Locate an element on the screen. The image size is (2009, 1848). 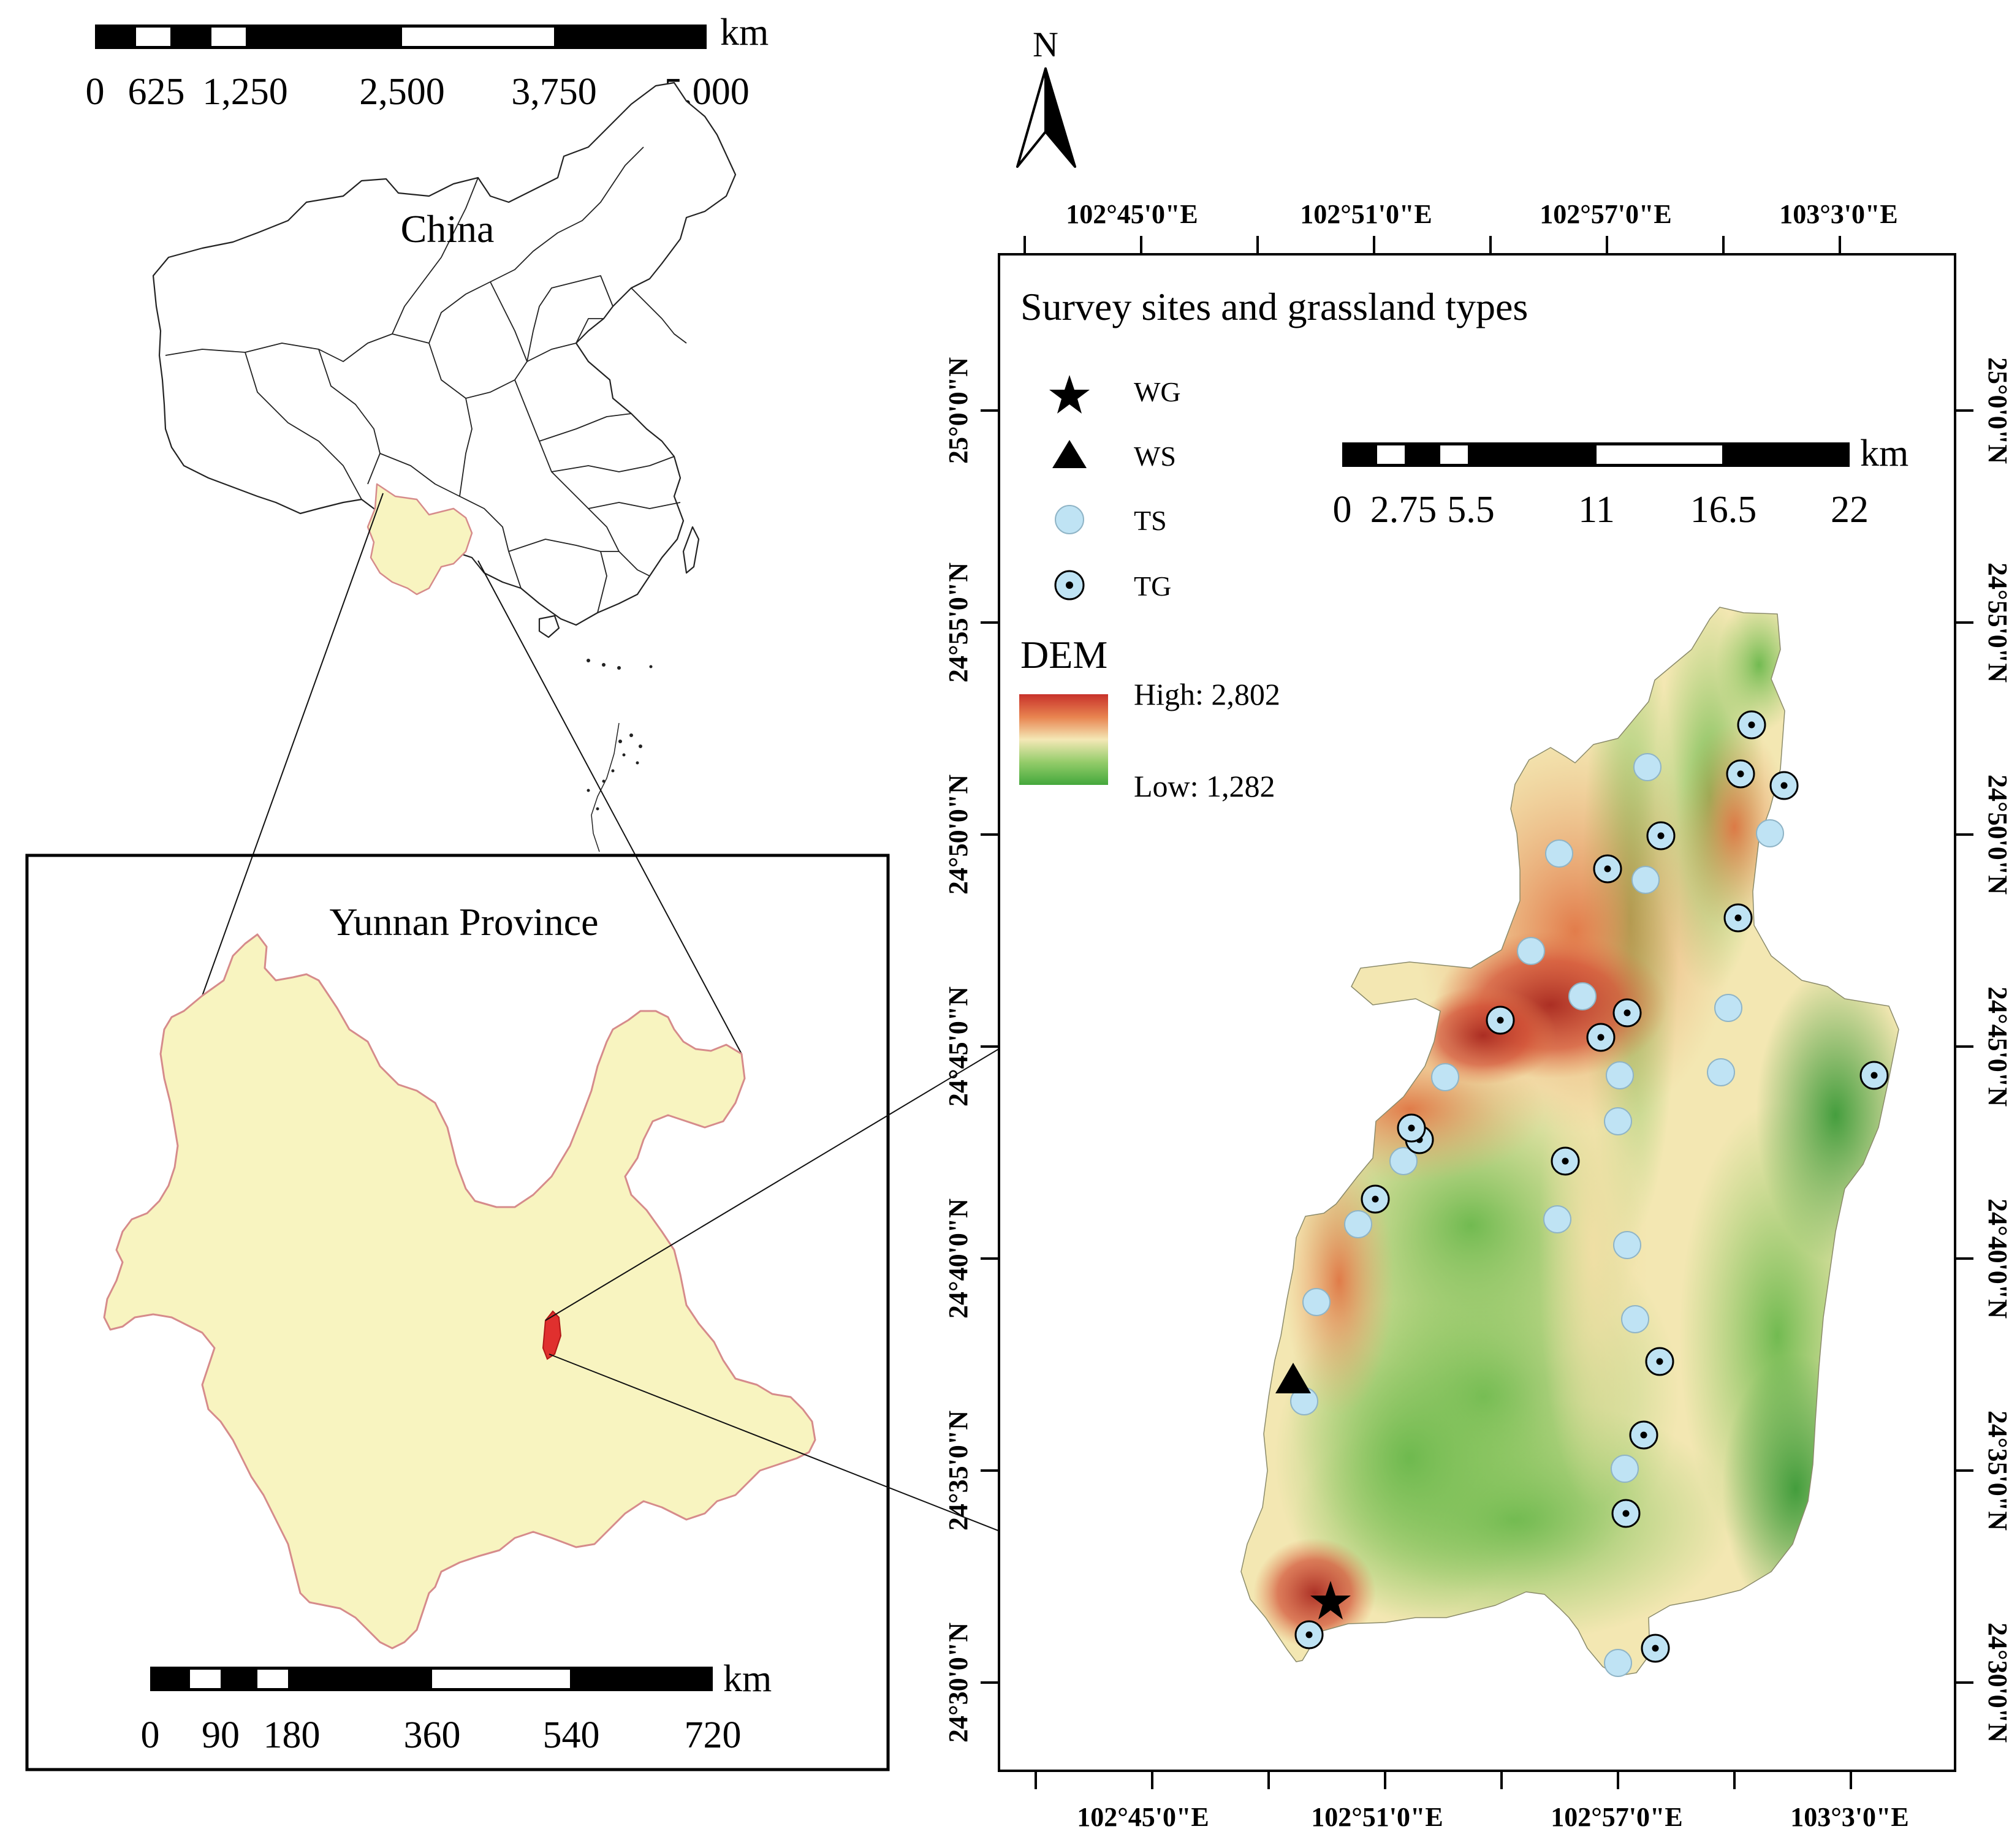
right-lat-label-5: 24°40'0"N is located at coordinates (1996, 1259).